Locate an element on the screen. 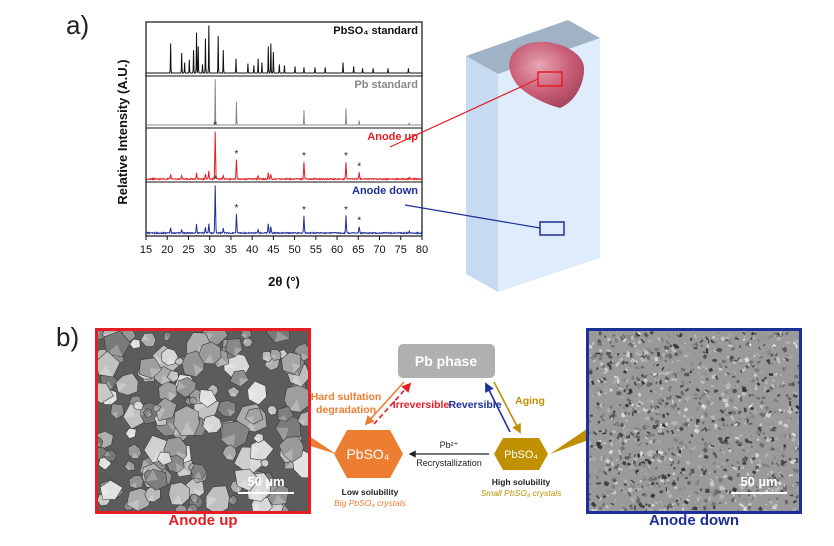 This screenshot has height=546, width=834. reversible-label: Reversible is located at coordinates (474, 405).